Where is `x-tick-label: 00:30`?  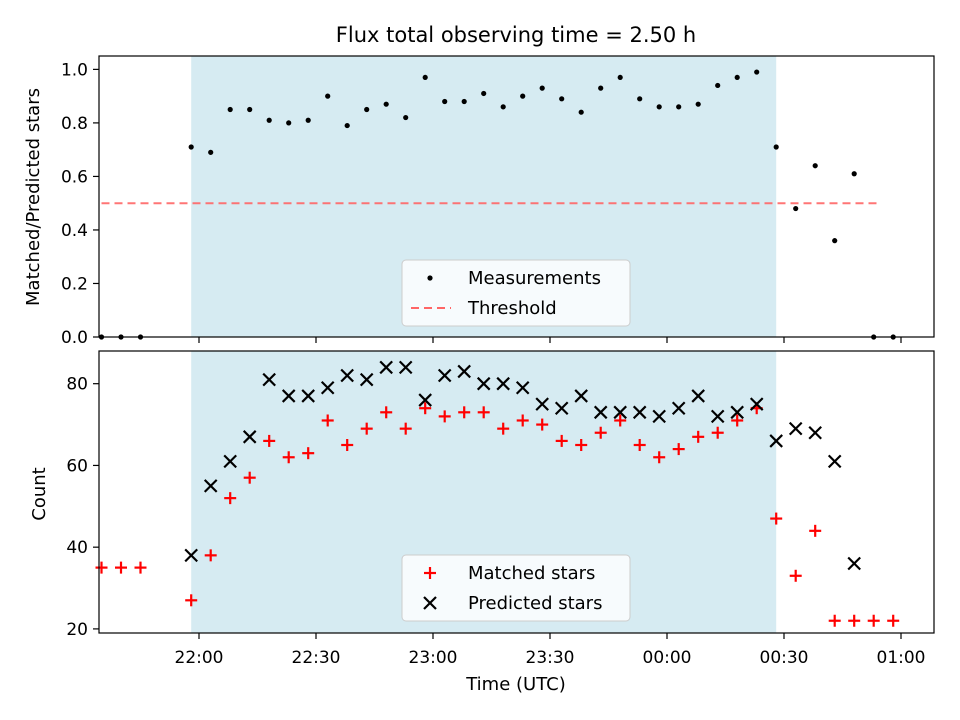
x-tick-label: 00:30 is located at coordinates (784, 658).